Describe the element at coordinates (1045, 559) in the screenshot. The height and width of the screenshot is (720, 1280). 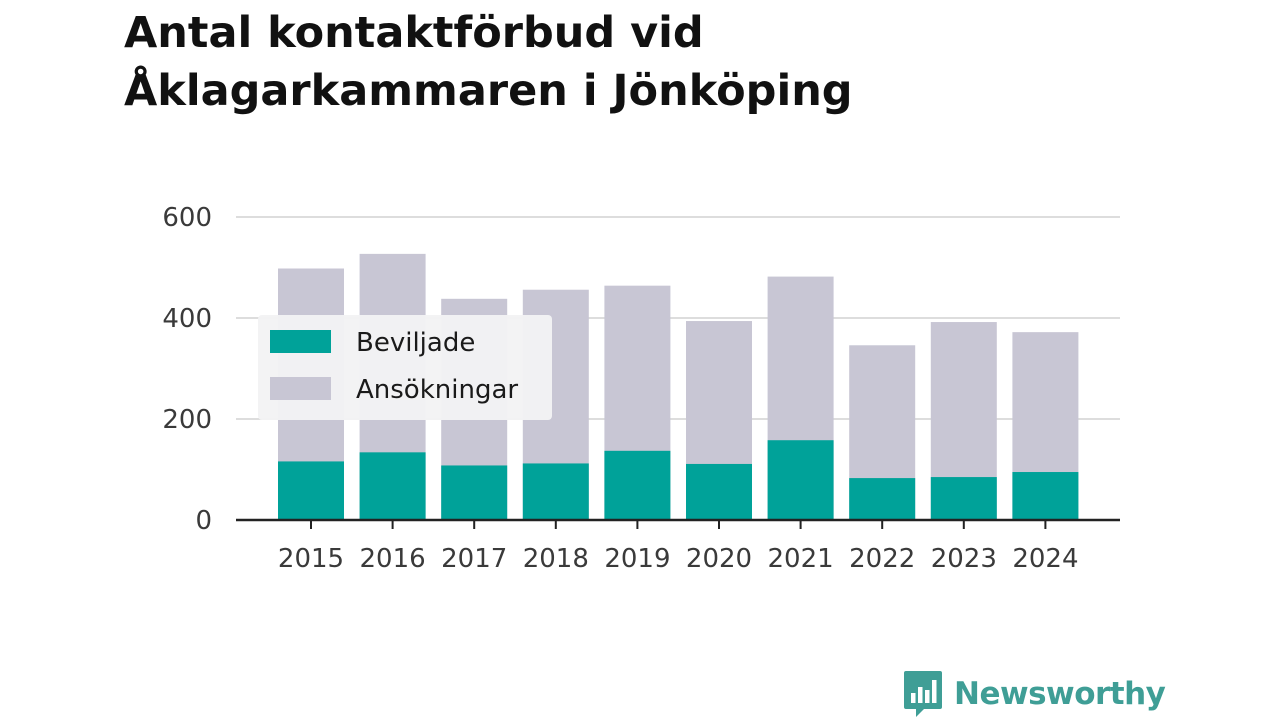
I see `x-tick-label: 2024` at that location.